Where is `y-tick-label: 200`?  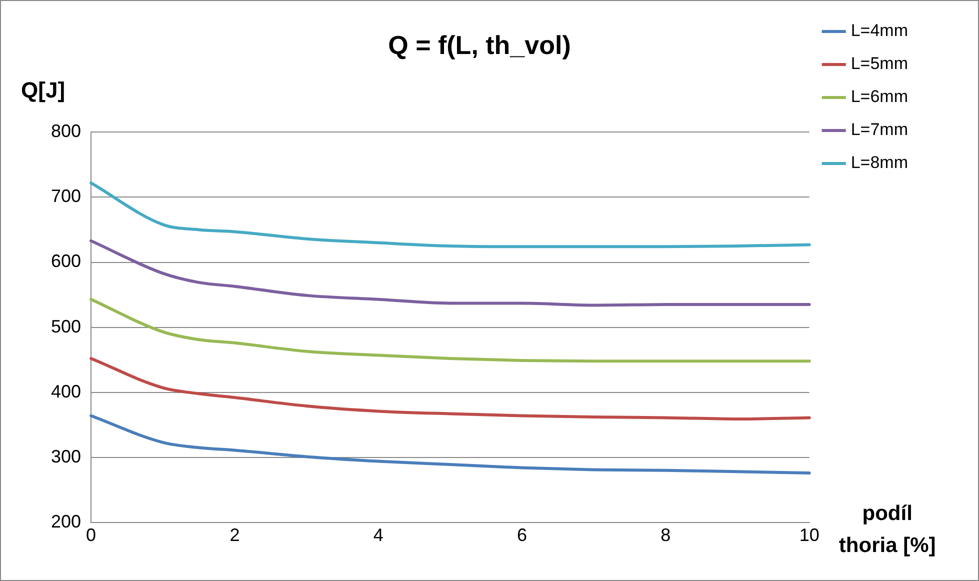 y-tick-label: 200 is located at coordinates (66, 521).